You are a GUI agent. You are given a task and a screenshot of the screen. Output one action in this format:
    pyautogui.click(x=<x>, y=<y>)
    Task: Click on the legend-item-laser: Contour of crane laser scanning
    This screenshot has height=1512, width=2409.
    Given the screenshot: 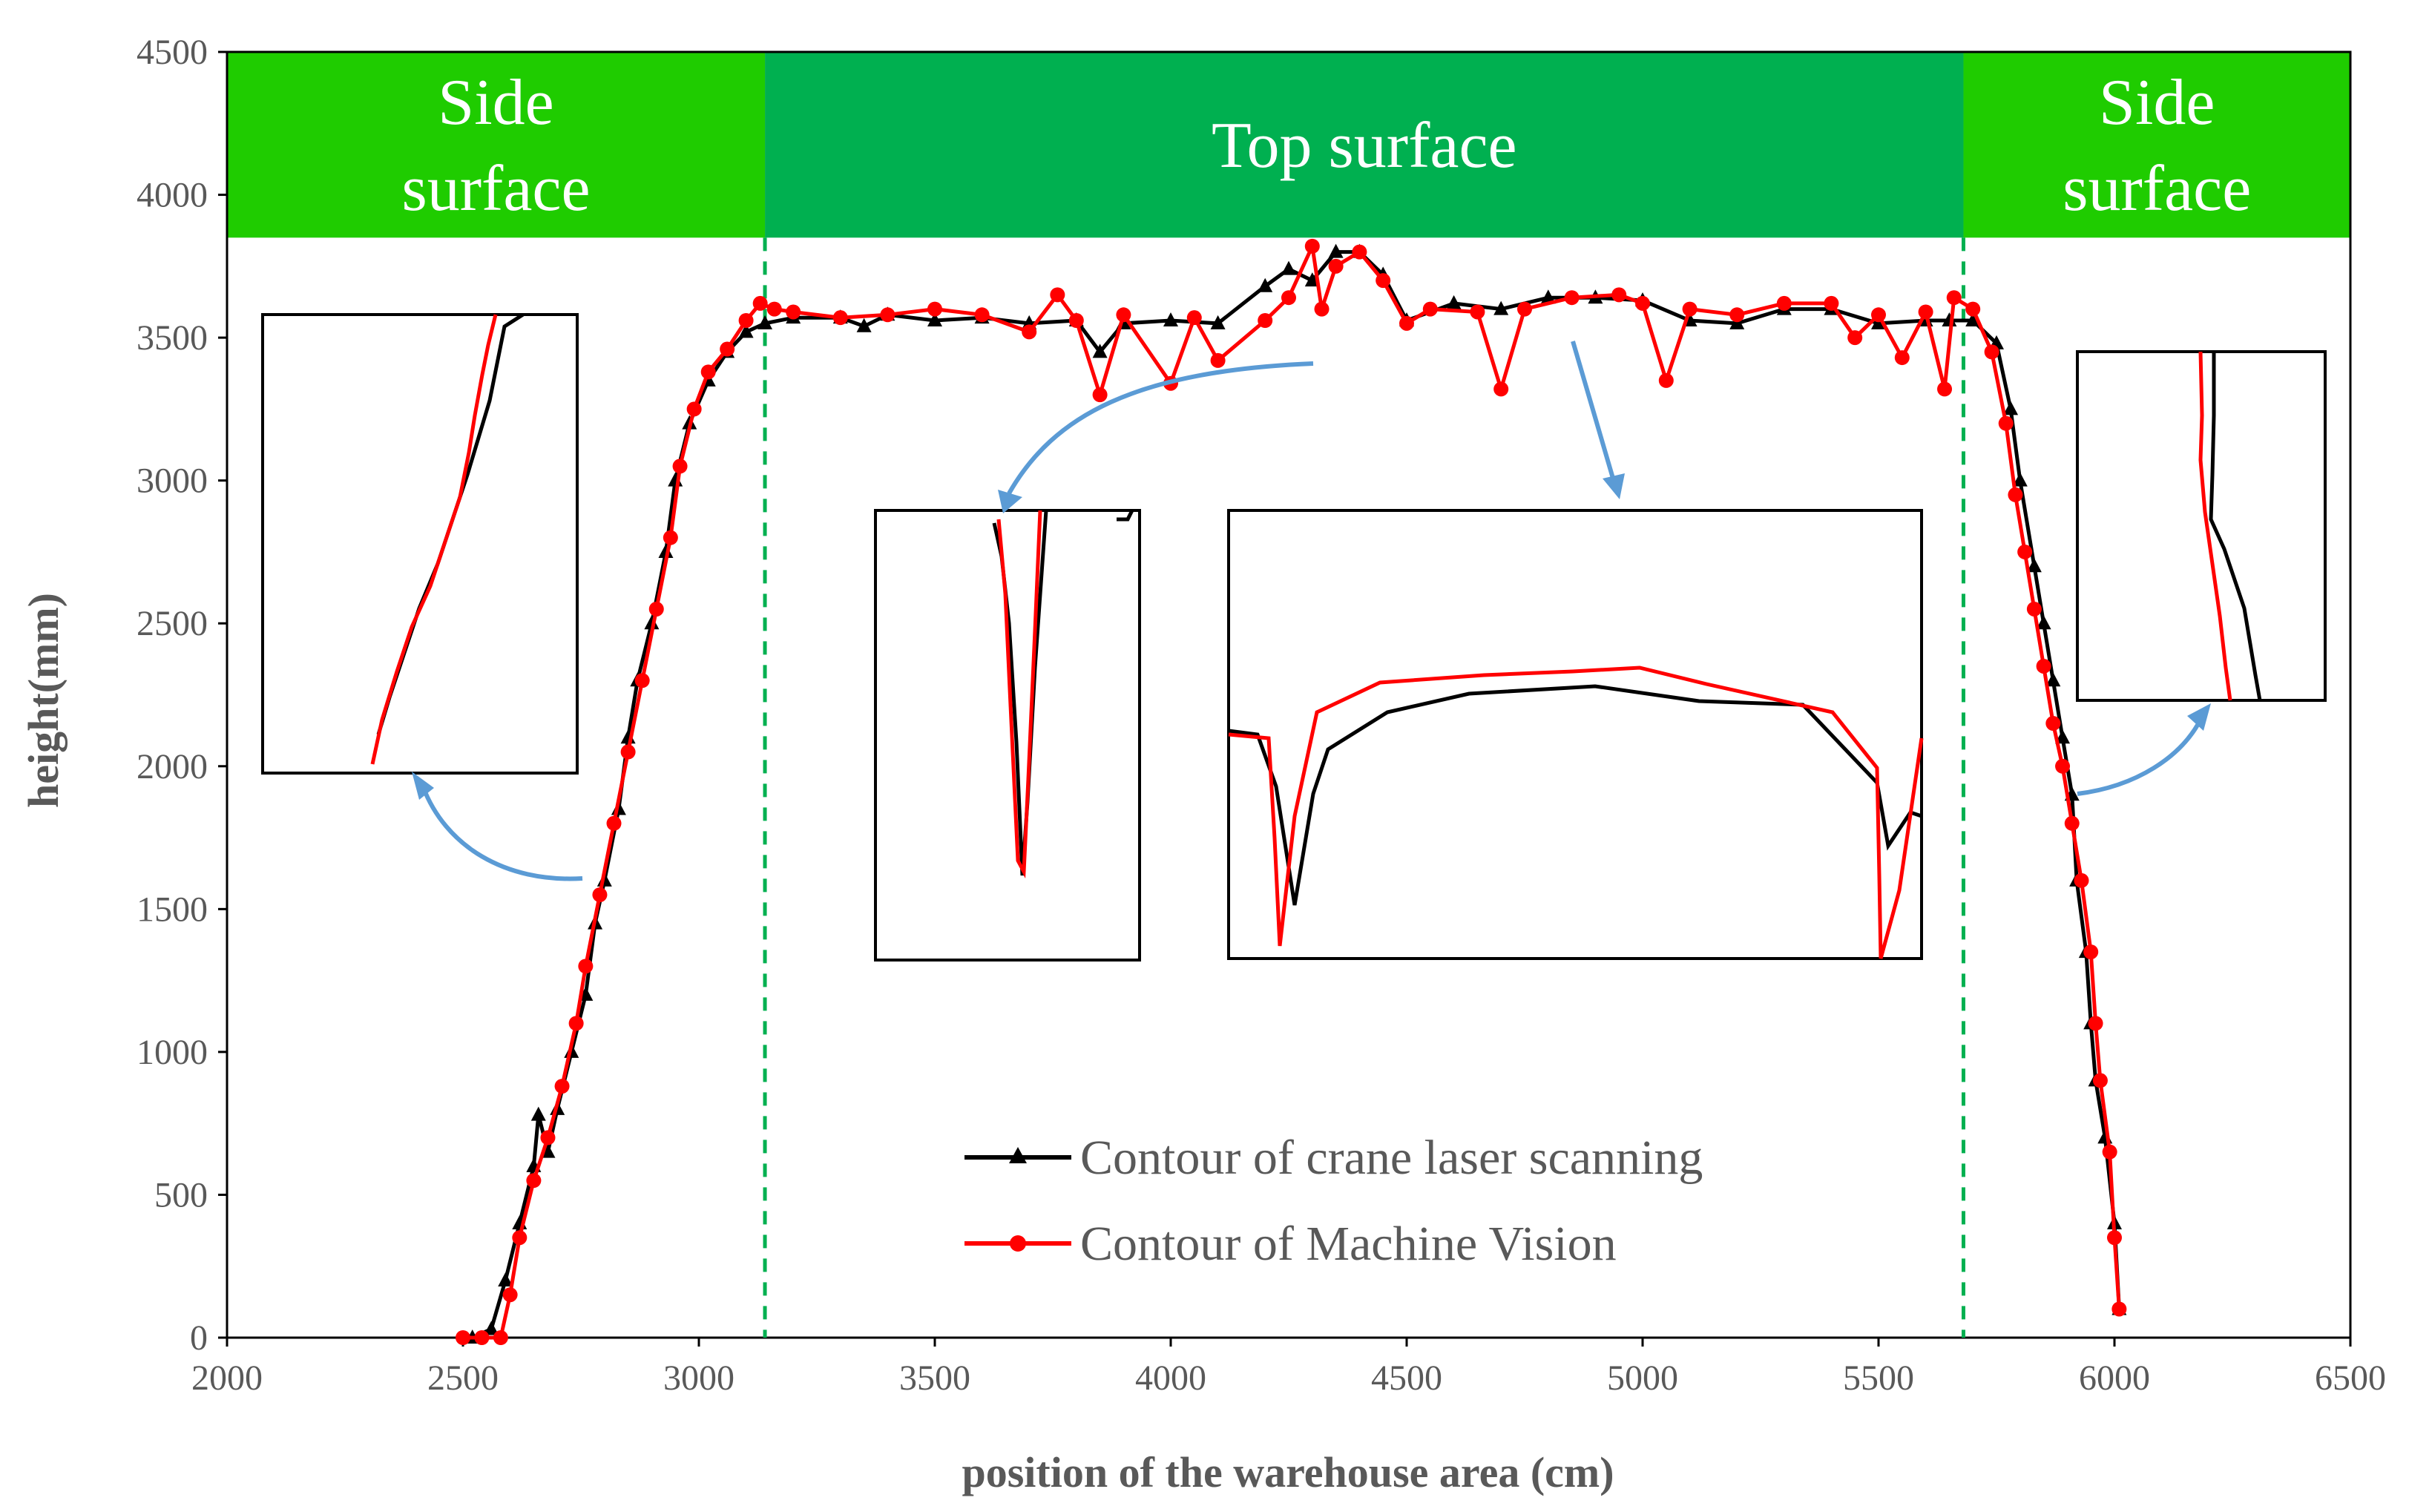 What is the action you would take?
    pyautogui.click(x=1333, y=1158)
    